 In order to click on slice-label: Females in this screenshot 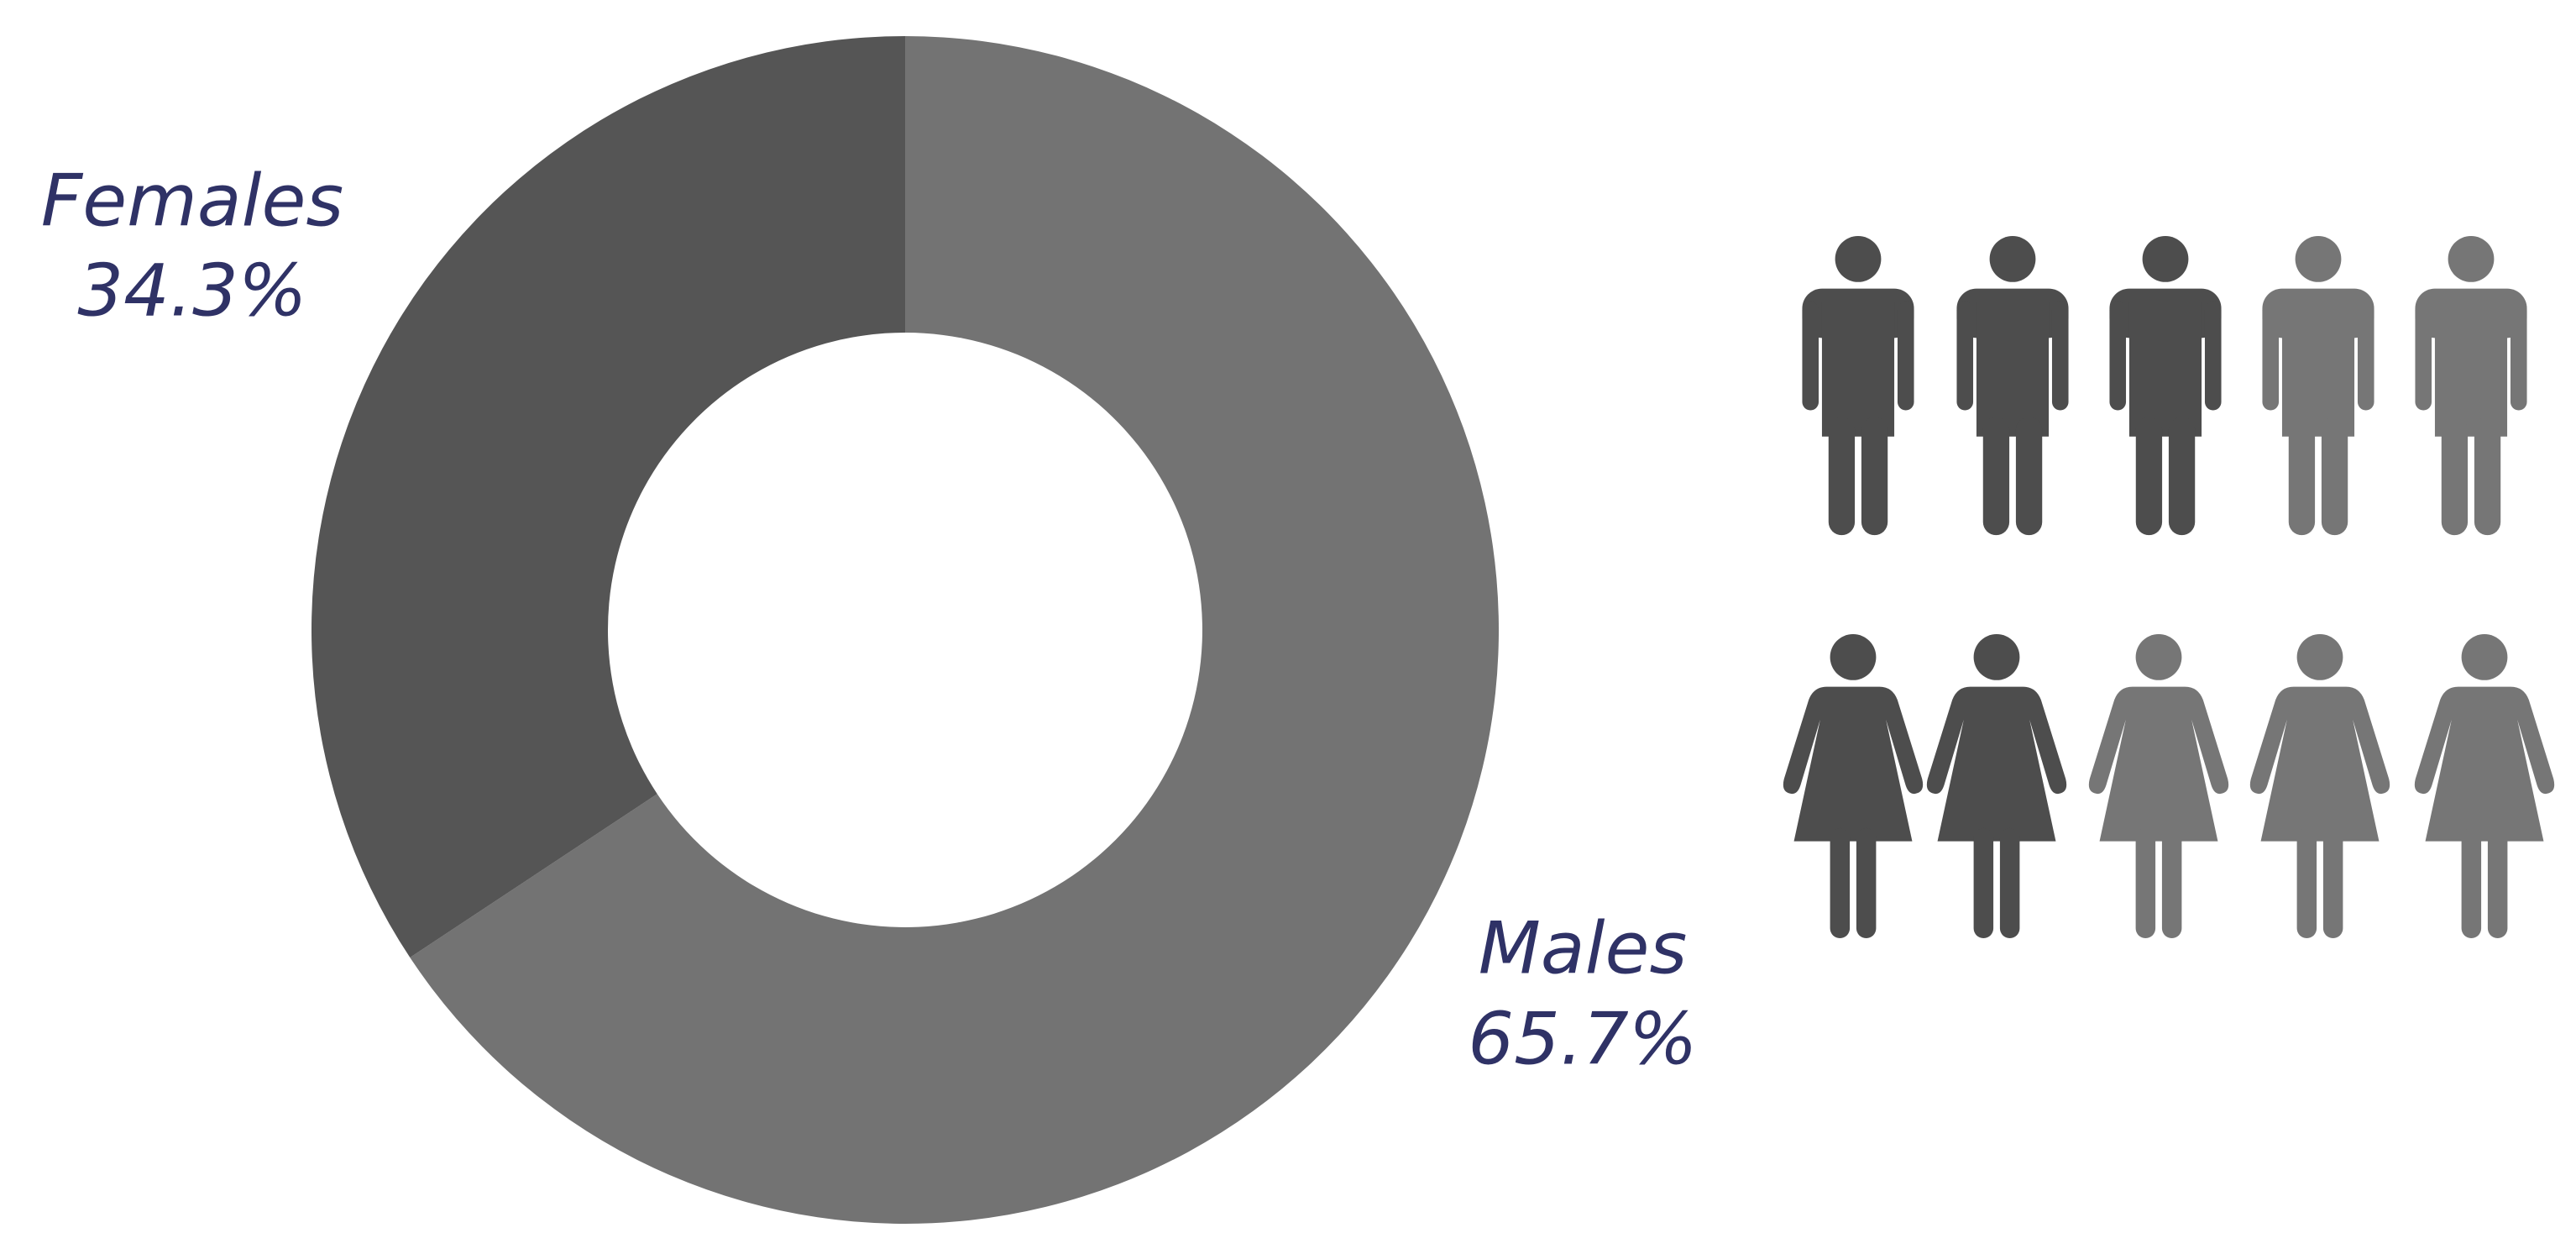, I will do `click(192, 201)`.